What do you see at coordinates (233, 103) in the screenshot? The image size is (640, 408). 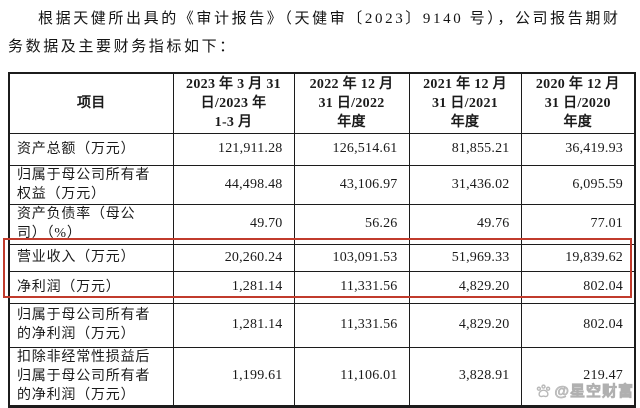 I see `col-header-2023: 2023 年 3 月 31 日/2023 年 1-3 月` at bounding box center [233, 103].